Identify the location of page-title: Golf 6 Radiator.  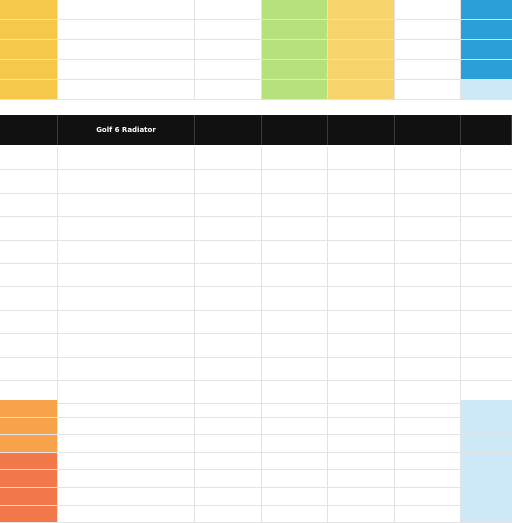
(126, 130).